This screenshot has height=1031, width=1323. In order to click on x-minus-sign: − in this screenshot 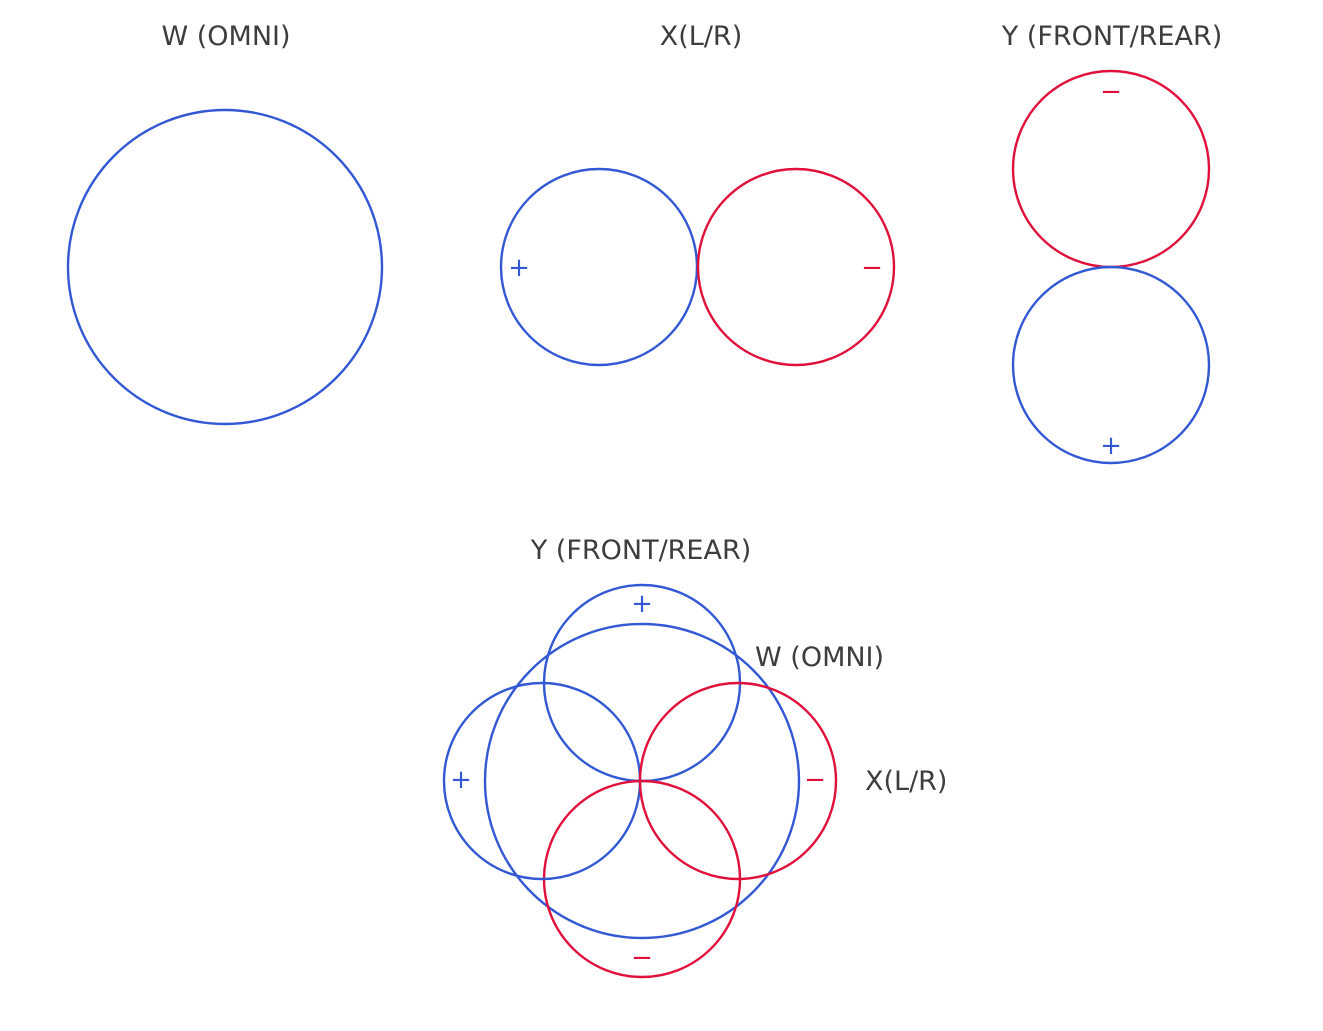, I will do `click(872, 268)`.